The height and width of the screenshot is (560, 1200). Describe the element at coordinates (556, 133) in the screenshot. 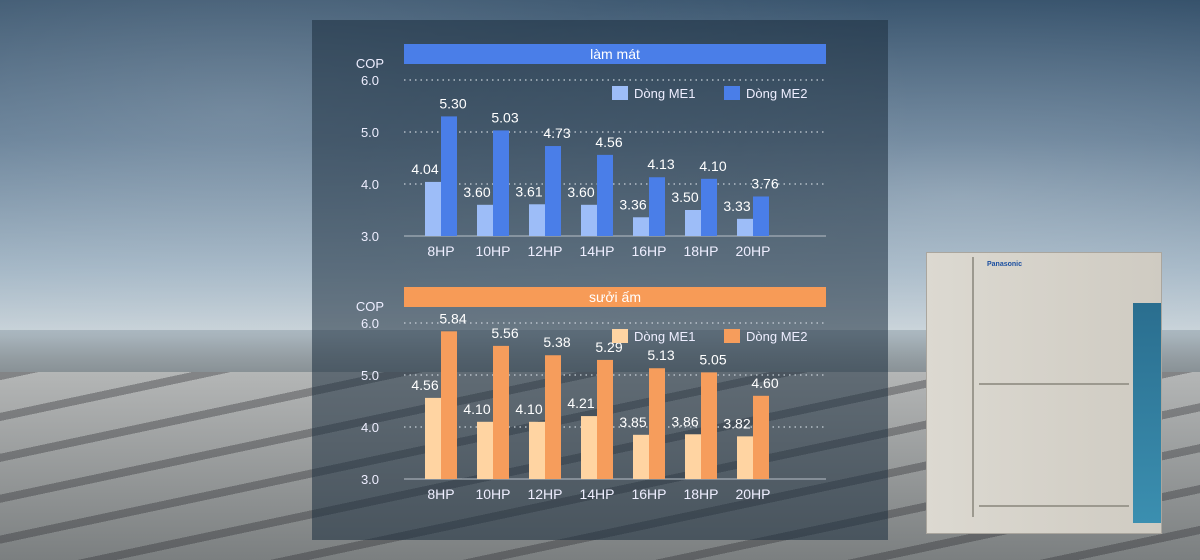

I see `data-label: 4.73` at that location.